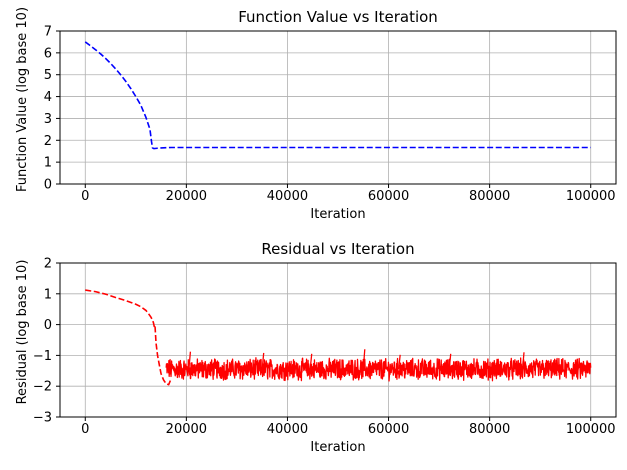 Image resolution: width=627 pixels, height=470 pixels. Describe the element at coordinates (48, 97) in the screenshot. I see `y-tick-label: 4` at that location.